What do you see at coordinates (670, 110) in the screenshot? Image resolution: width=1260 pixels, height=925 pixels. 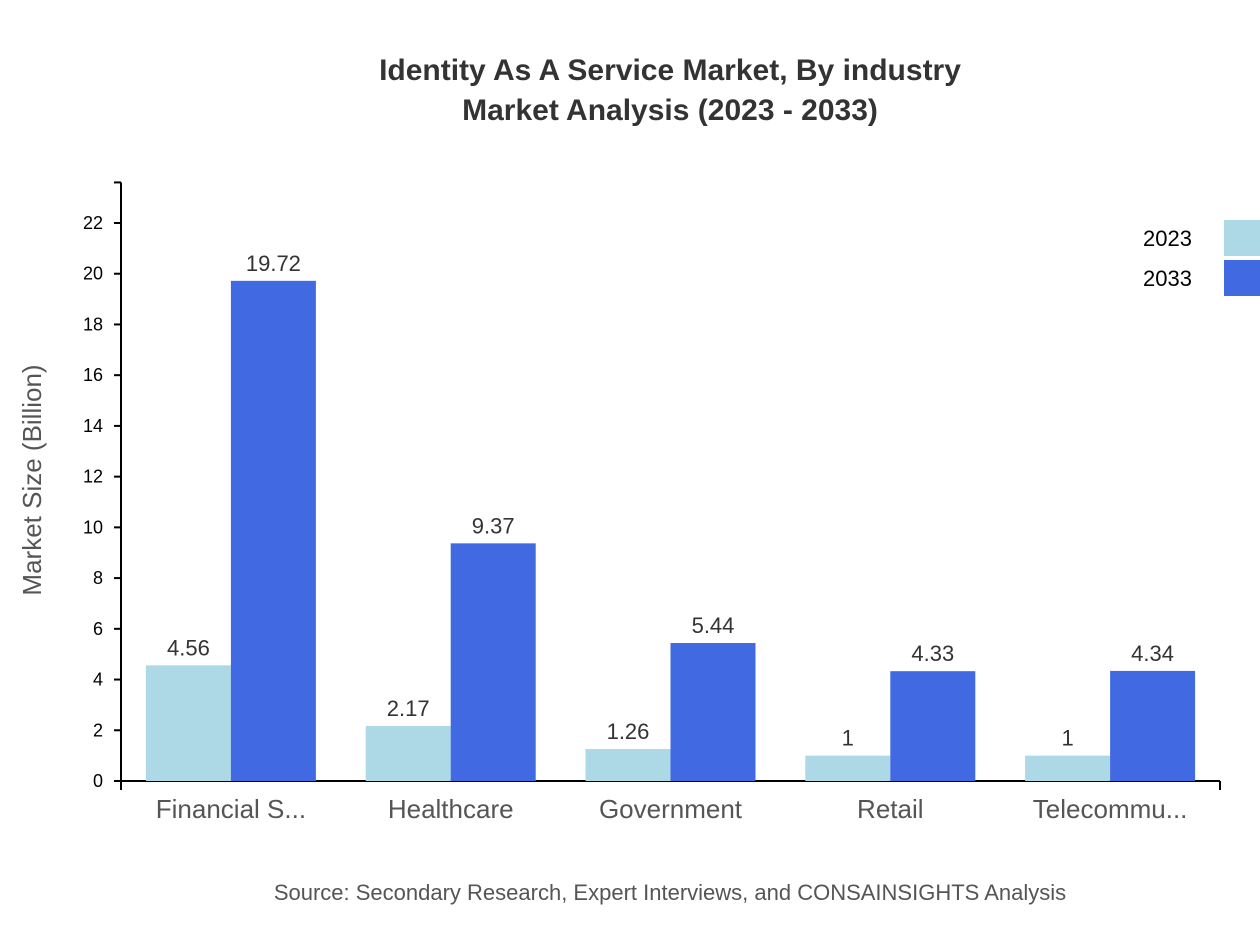 I see `chart-subtitle: Market Analysis (2023 - 2033)` at bounding box center [670, 110].